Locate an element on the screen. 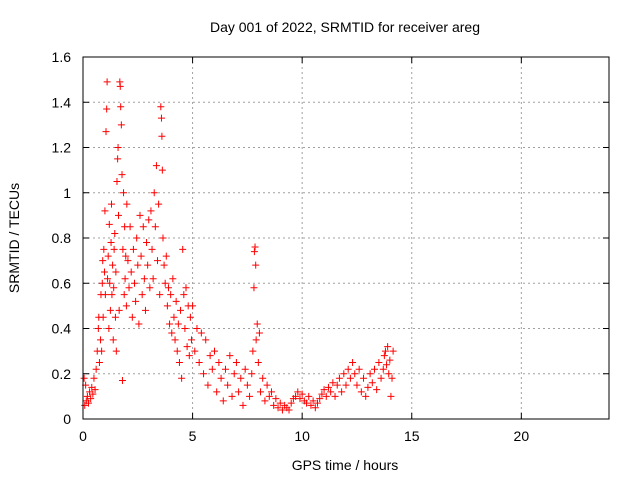 This screenshot has width=640, height=480. x-tick-label: 20 is located at coordinates (522, 436).